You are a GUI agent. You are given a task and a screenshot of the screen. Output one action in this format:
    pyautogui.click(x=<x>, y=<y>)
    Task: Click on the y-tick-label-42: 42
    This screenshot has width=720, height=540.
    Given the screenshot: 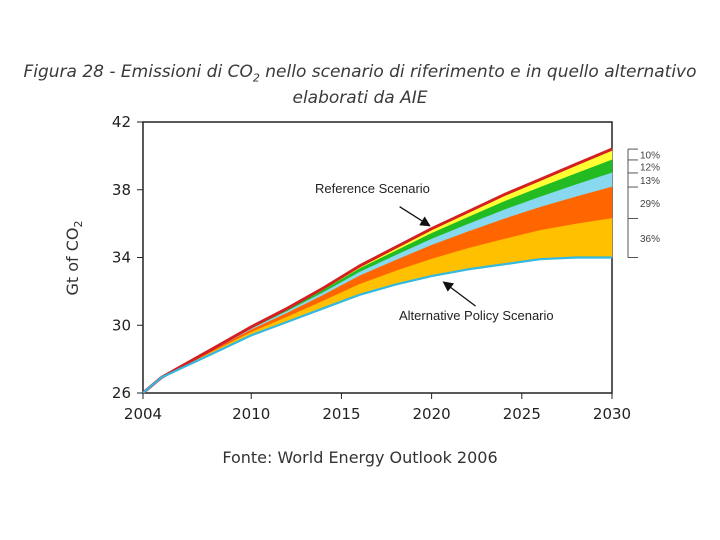 What is the action you would take?
    pyautogui.click(x=121, y=122)
    